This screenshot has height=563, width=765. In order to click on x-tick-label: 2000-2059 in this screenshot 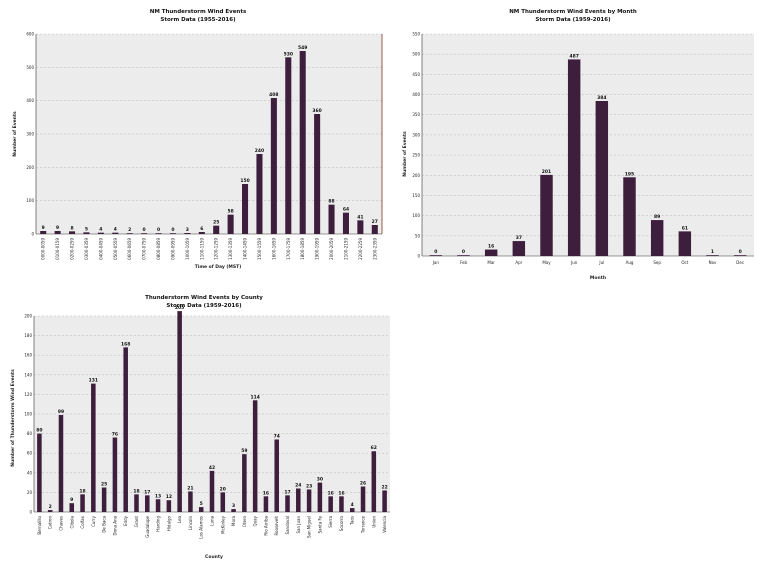, I will do `click(331, 249)`.